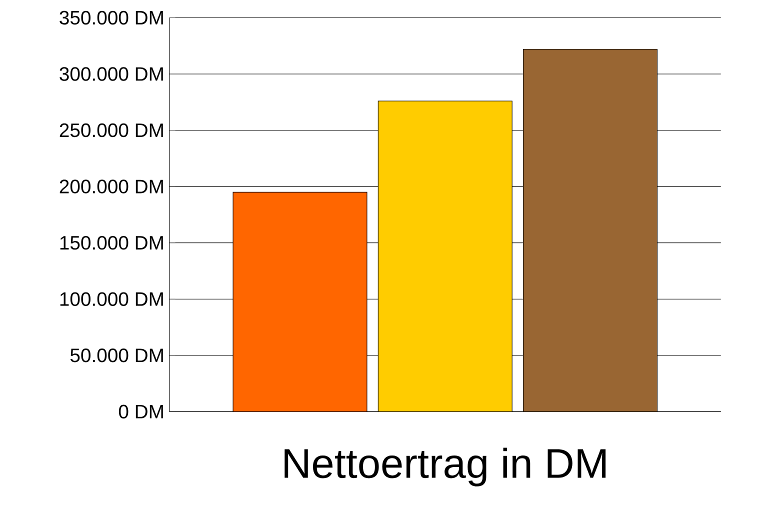 This screenshot has width=778, height=526. I want to click on x-axis-title: Nettoertrag in DM, so click(445, 467).